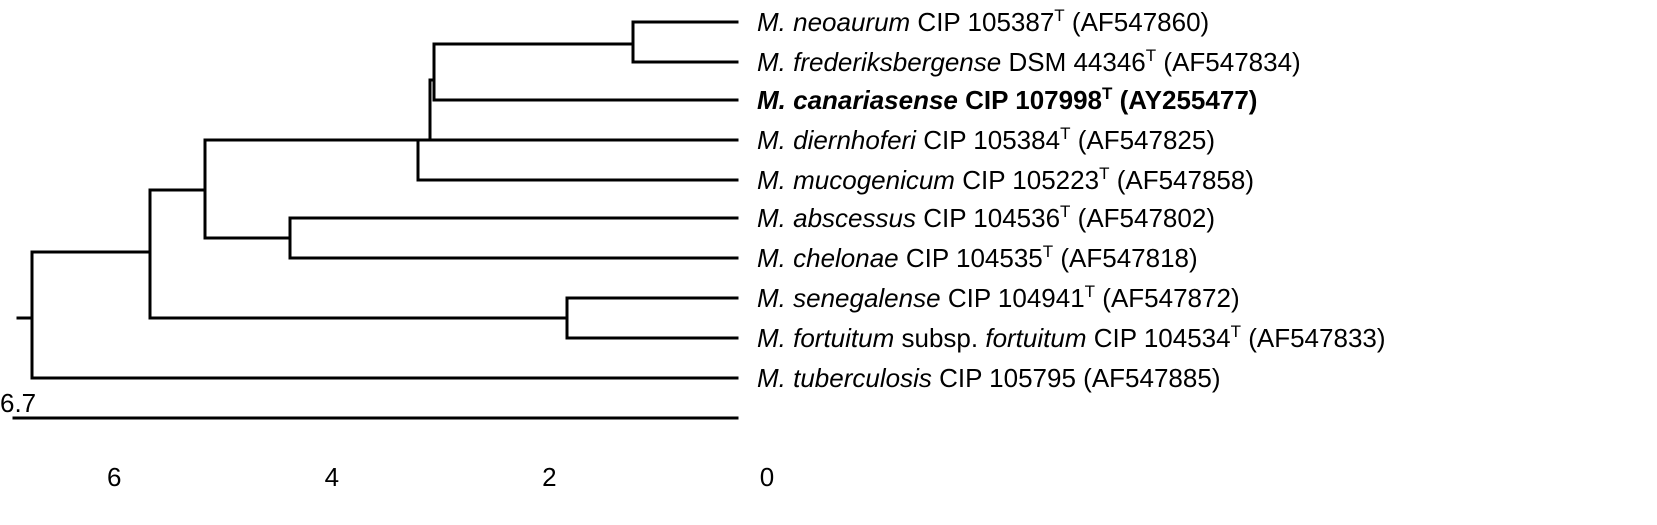  I want to click on taxon-label-neoaurum: M. neoaurum CIP 105387T (AF547860), so click(983, 21).